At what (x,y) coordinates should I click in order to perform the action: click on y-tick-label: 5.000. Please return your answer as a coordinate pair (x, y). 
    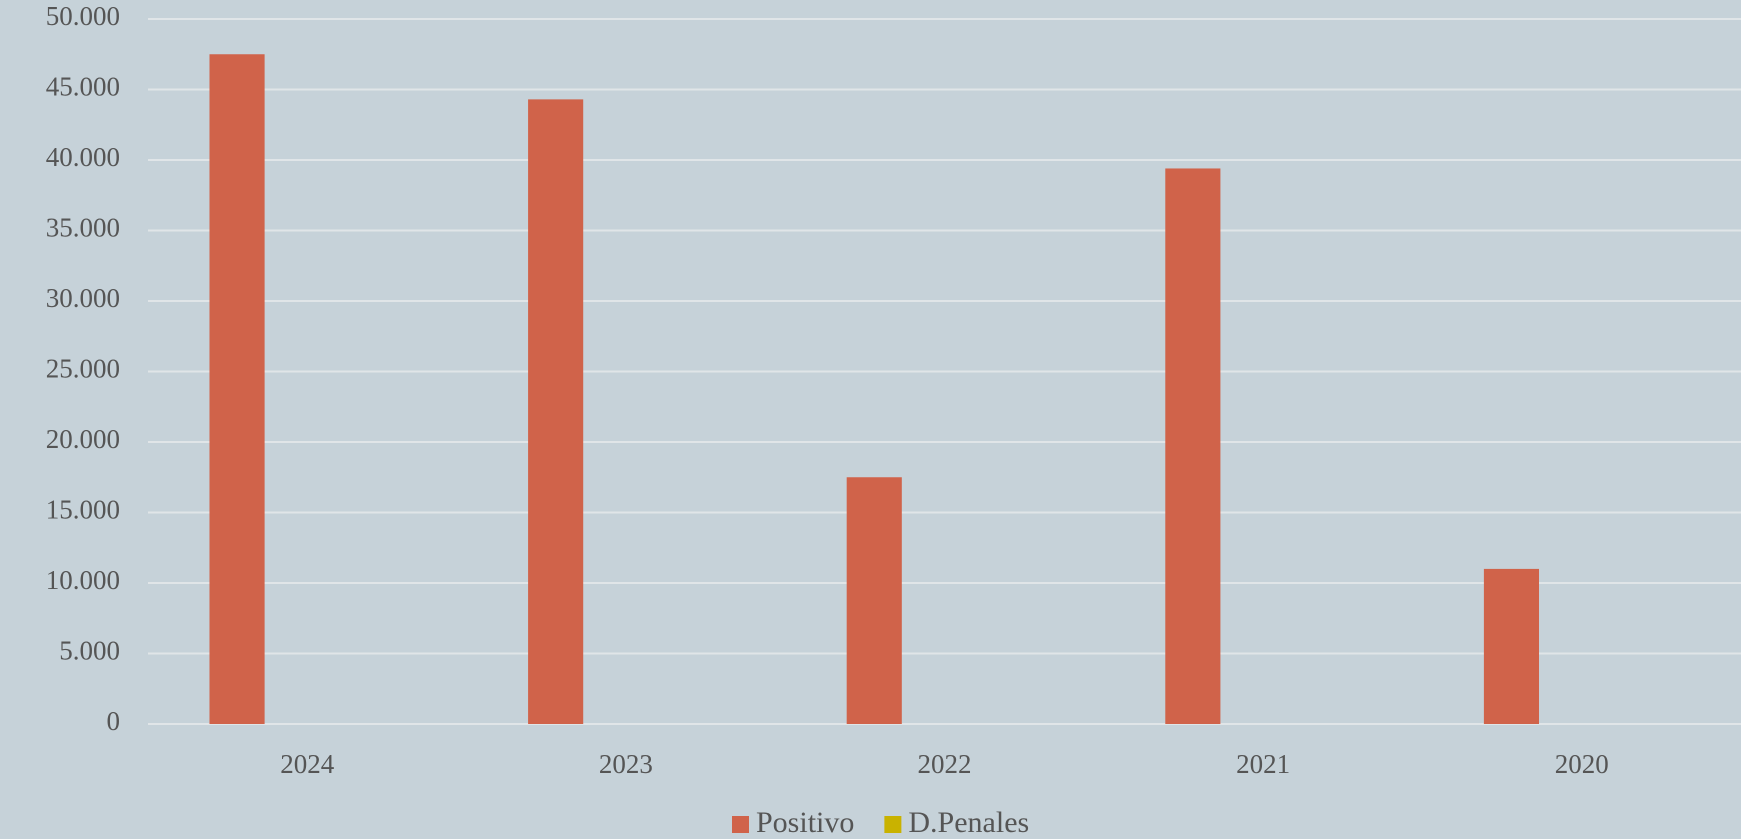
    Looking at the image, I should click on (89, 651).